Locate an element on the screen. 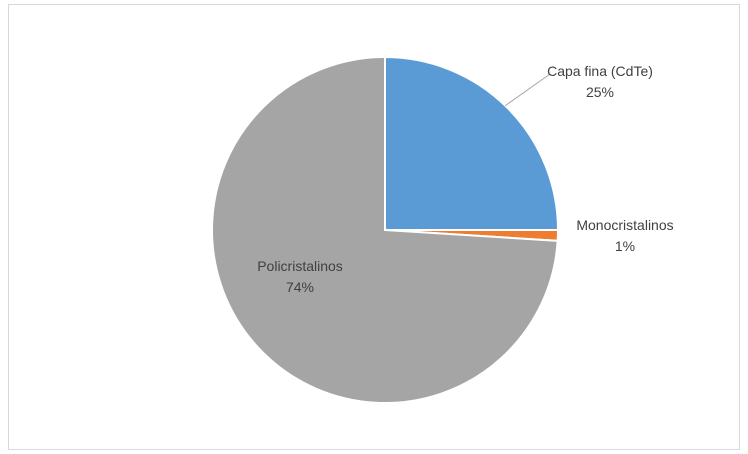 The image size is (748, 454). data-label-percent: 74% is located at coordinates (300, 287).